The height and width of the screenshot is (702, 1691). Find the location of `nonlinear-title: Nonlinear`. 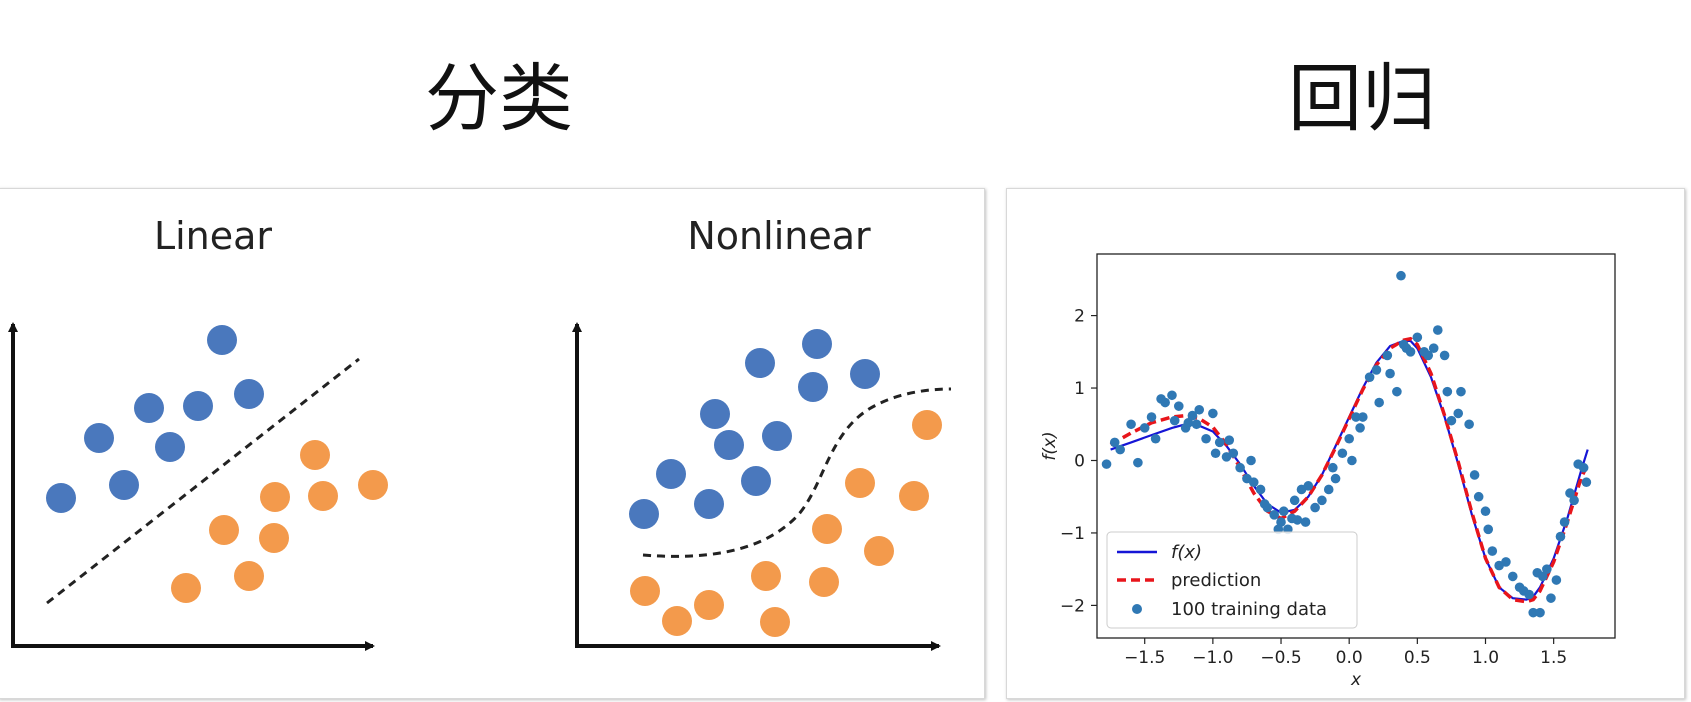

nonlinear-title: Nonlinear is located at coordinates (779, 236).